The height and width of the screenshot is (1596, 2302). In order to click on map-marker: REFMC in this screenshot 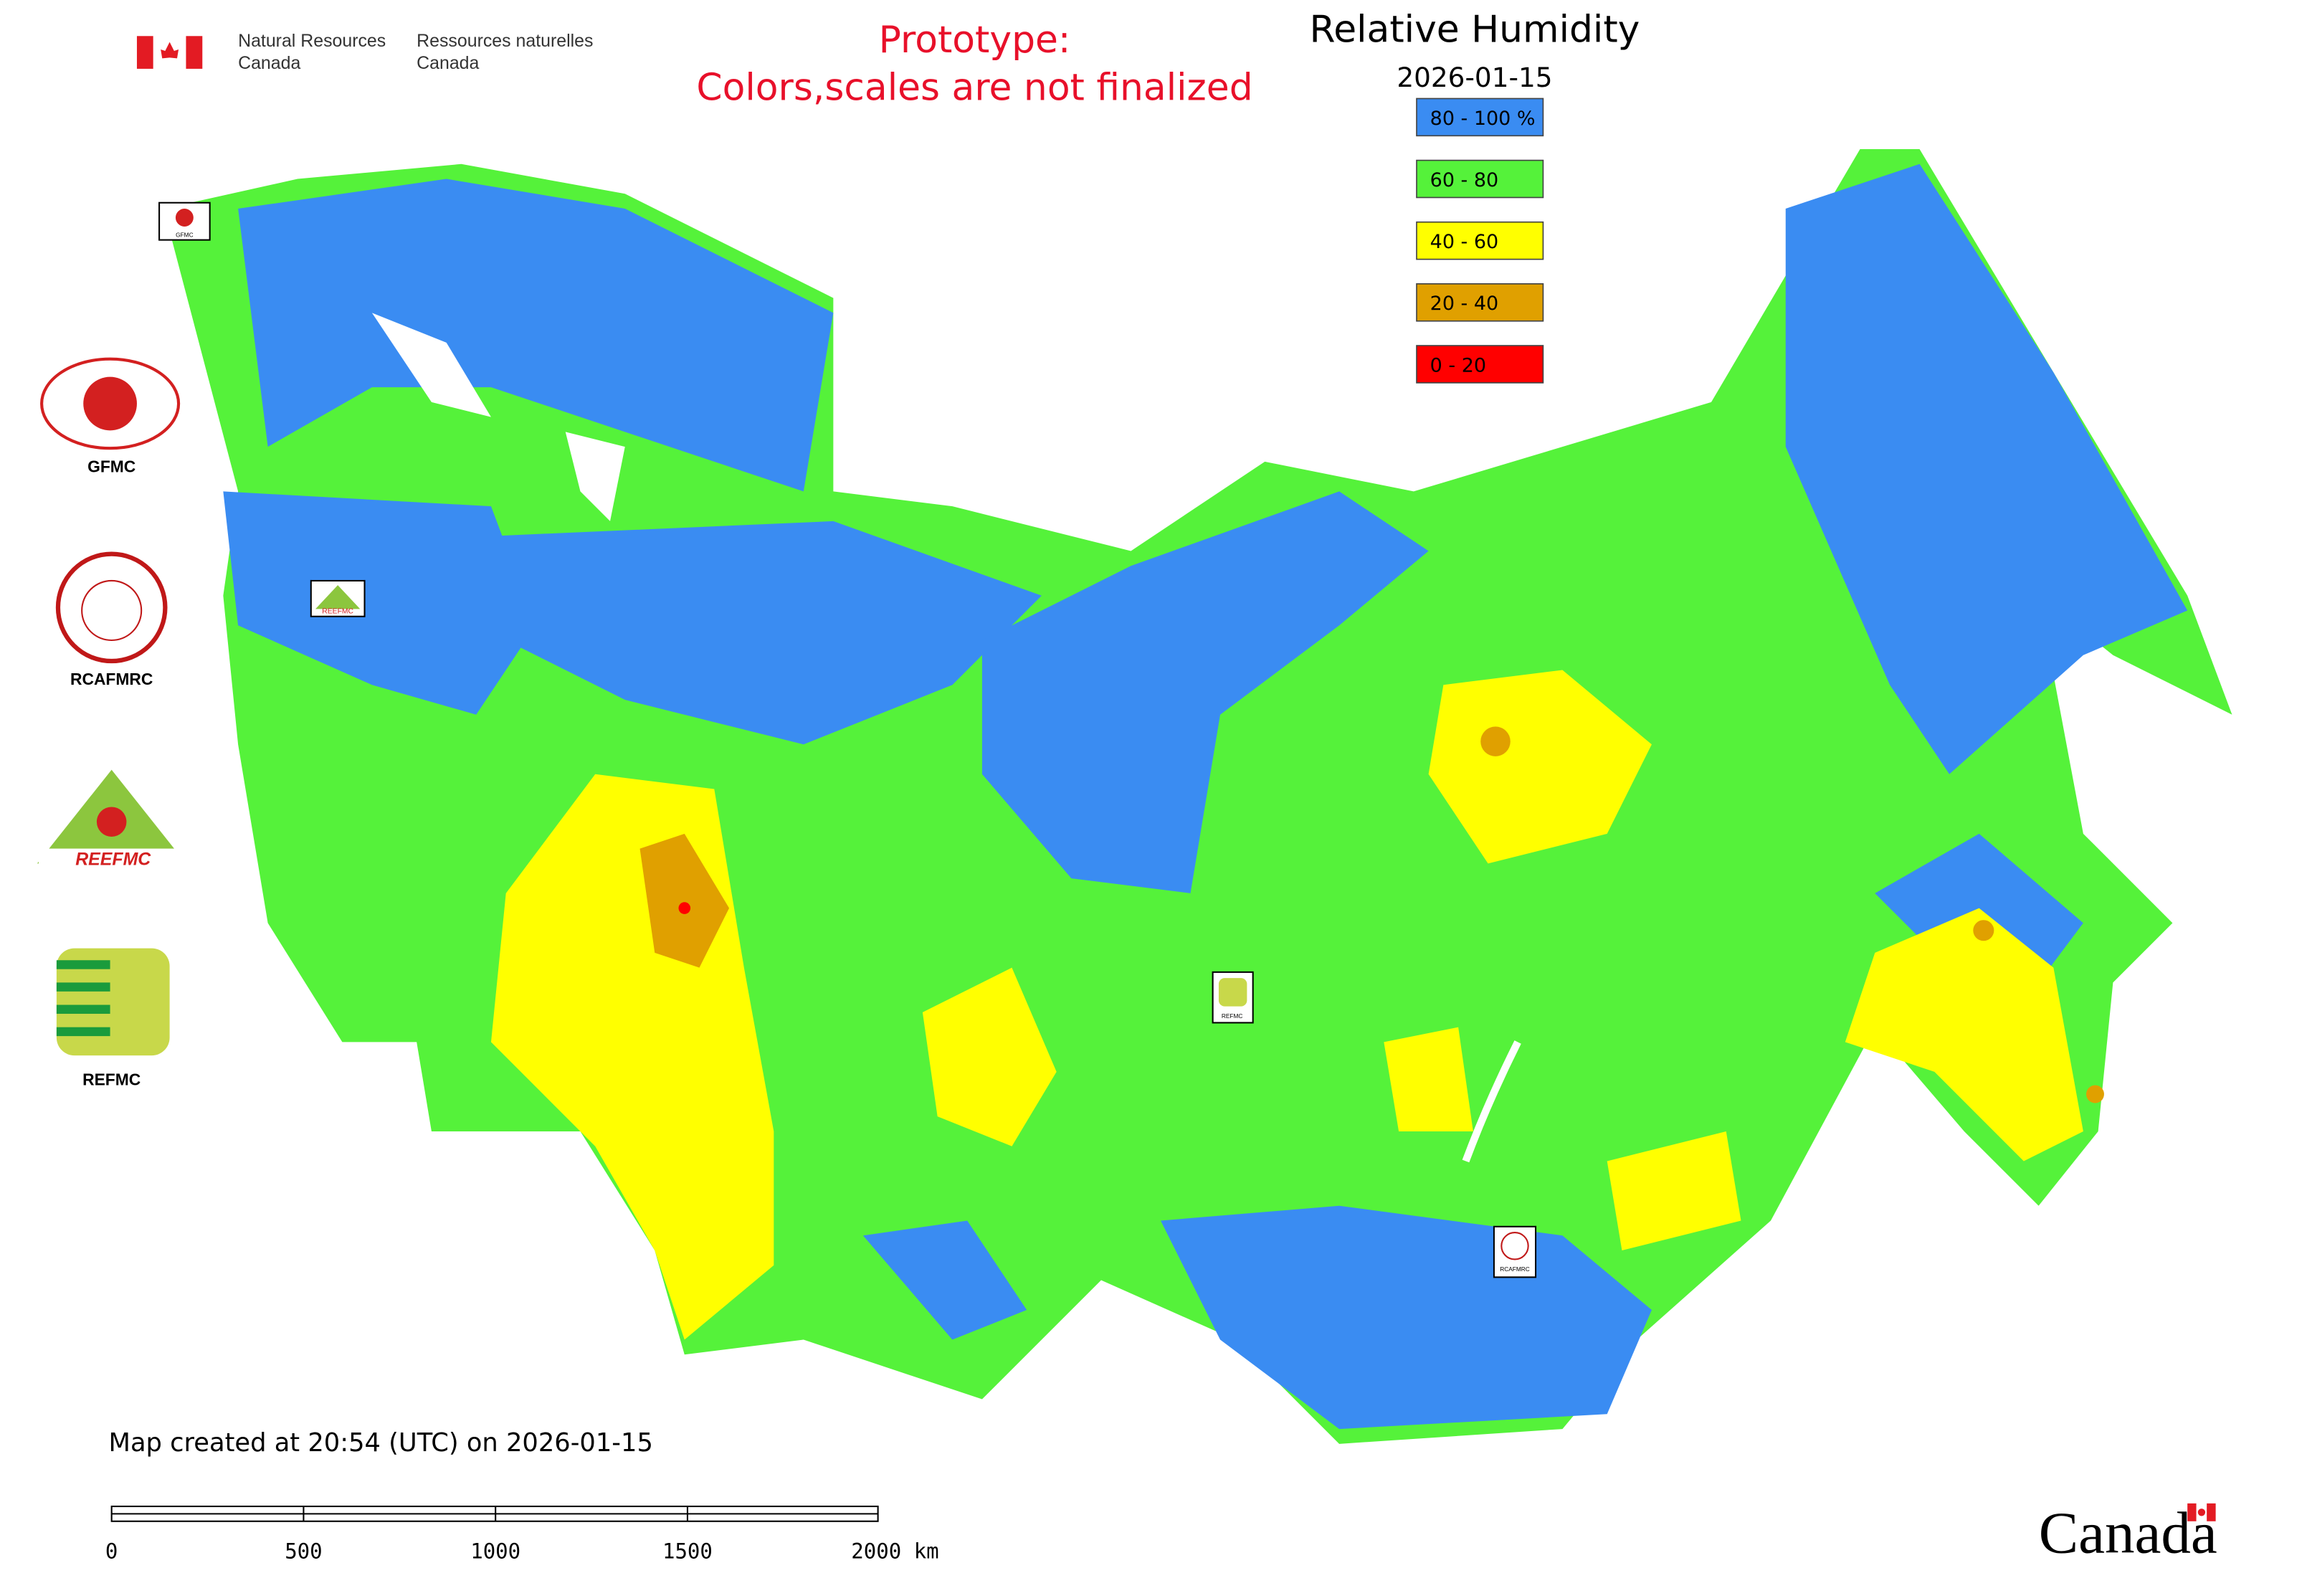, I will do `click(1233, 997)`.